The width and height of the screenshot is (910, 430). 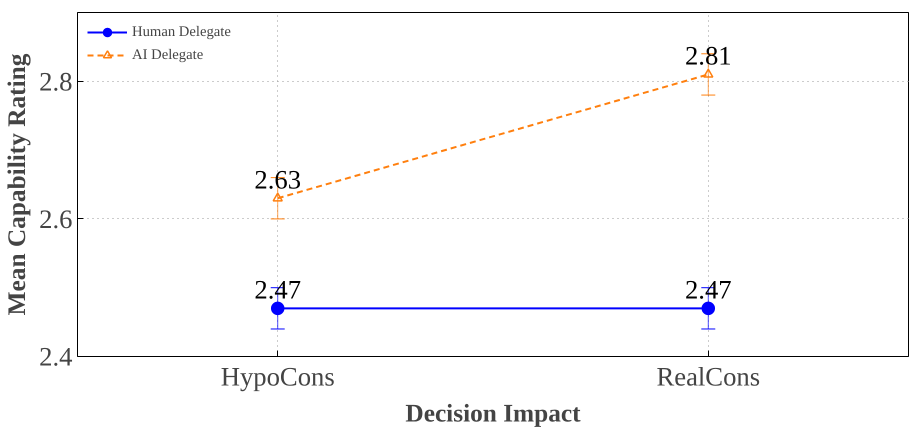 I want to click on y-axis-title: Mean Capability Rating, so click(x=17, y=184).